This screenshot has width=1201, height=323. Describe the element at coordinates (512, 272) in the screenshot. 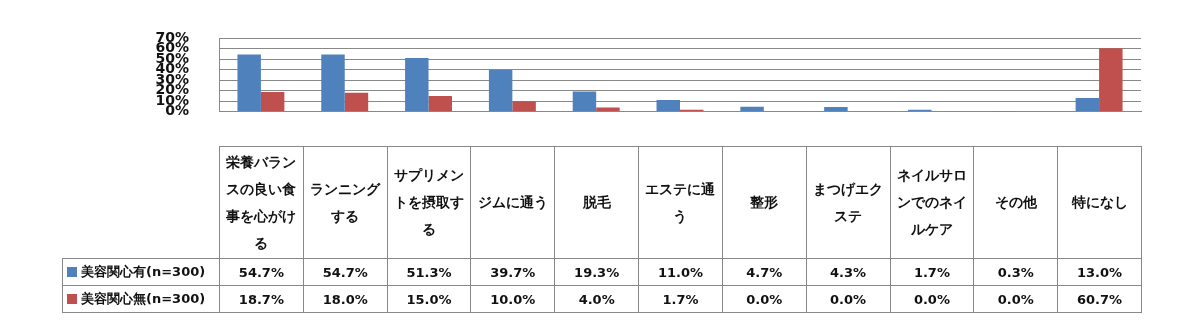

I see `data-label: 39.7%` at that location.